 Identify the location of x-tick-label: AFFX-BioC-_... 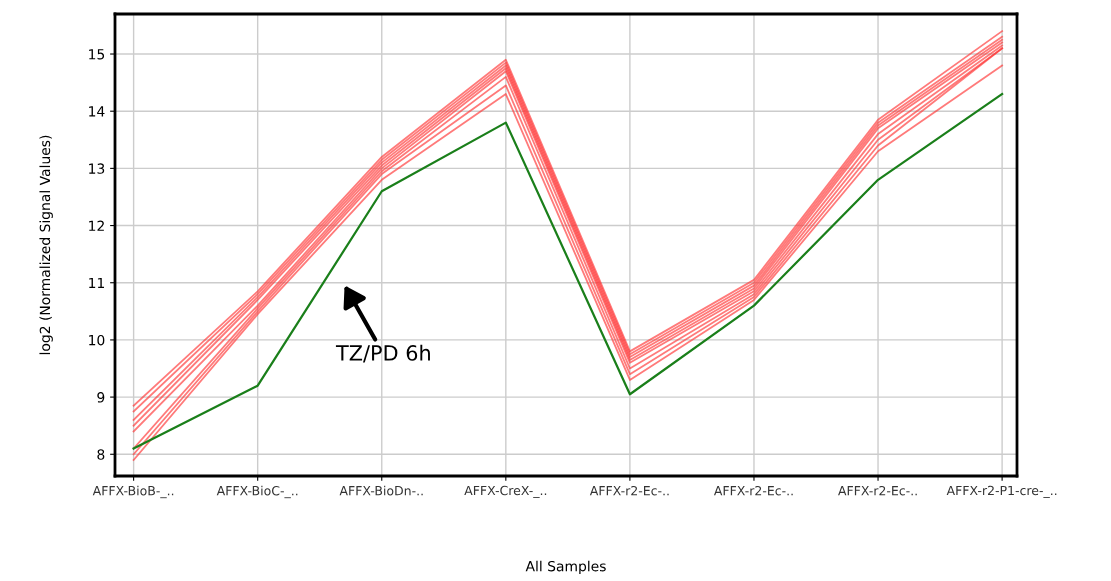
(257, 492).